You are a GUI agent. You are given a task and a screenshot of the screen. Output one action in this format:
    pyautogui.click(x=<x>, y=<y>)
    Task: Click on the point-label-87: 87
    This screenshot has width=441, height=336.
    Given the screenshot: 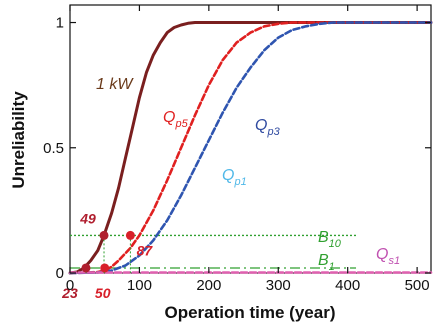 What is the action you would take?
    pyautogui.click(x=145, y=250)
    